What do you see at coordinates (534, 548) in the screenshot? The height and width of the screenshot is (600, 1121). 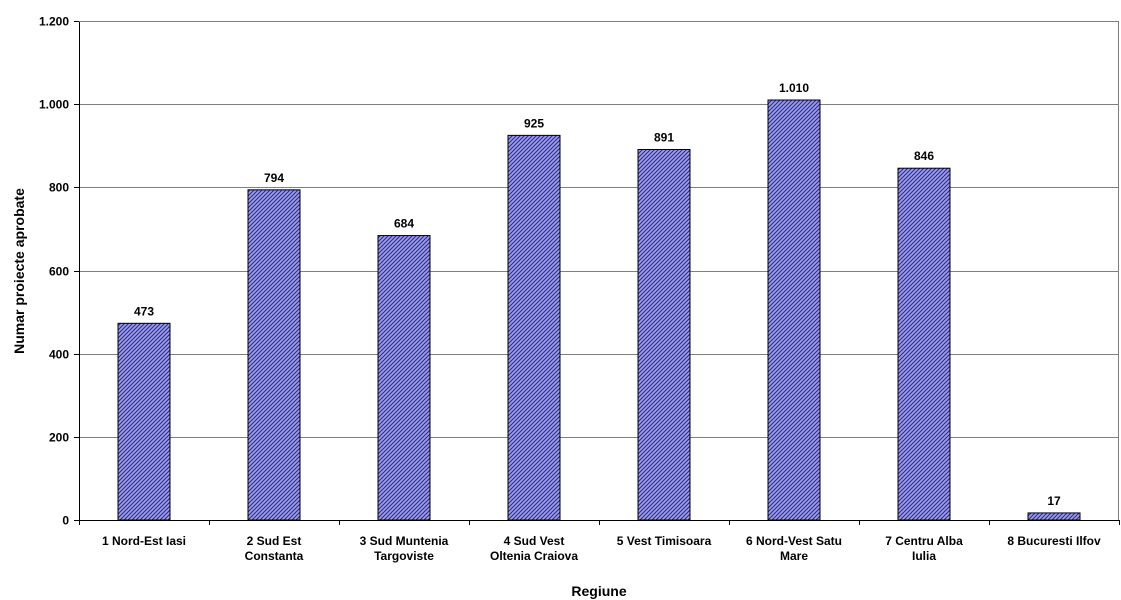 I see `x-tick-label: 4 Sud Vest Oltenia Craiova` at bounding box center [534, 548].